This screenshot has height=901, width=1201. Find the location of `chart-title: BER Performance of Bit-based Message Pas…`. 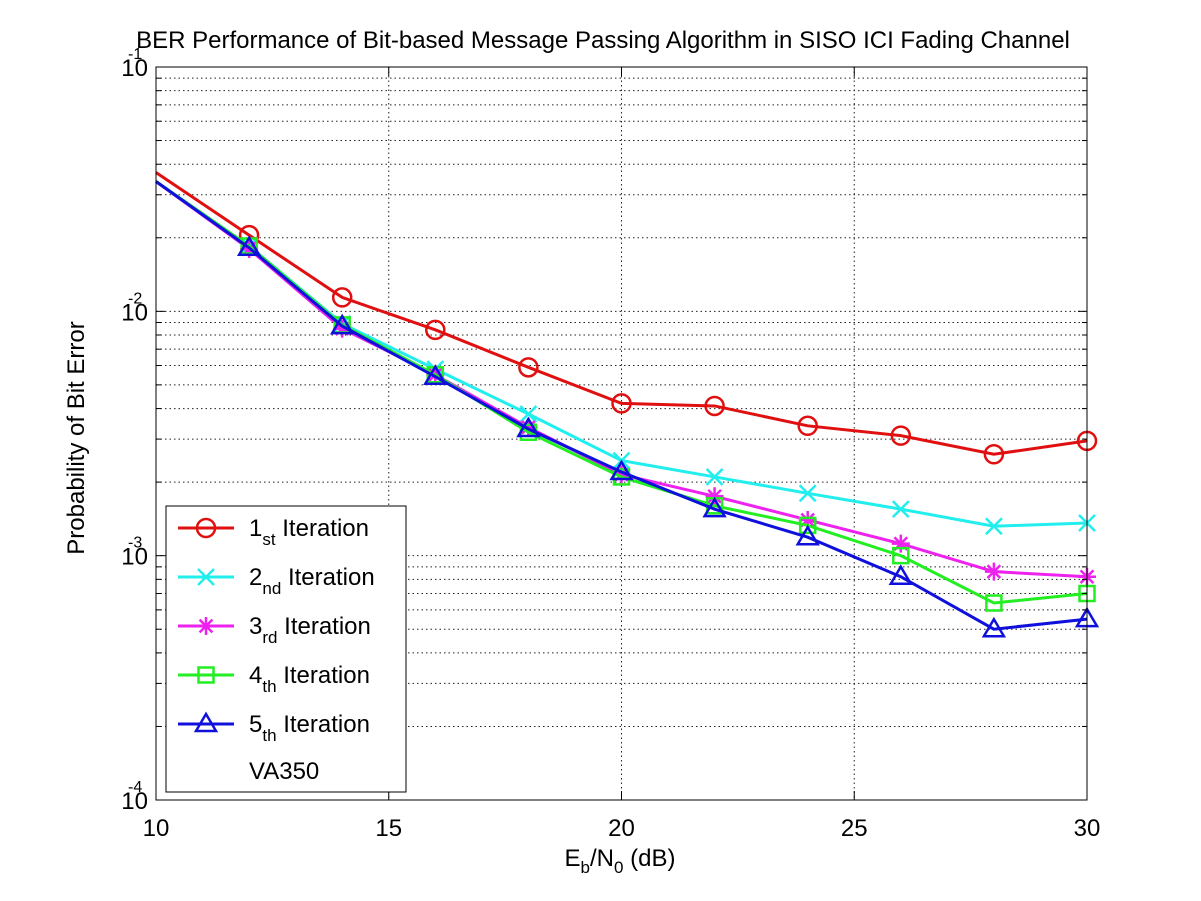

chart-title: BER Performance of Bit-based Message Pas… is located at coordinates (603, 40).